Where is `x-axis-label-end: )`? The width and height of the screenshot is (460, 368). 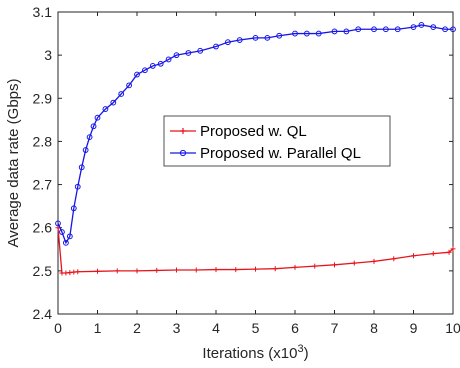 x-axis-label-end: ) is located at coordinates (306, 353).